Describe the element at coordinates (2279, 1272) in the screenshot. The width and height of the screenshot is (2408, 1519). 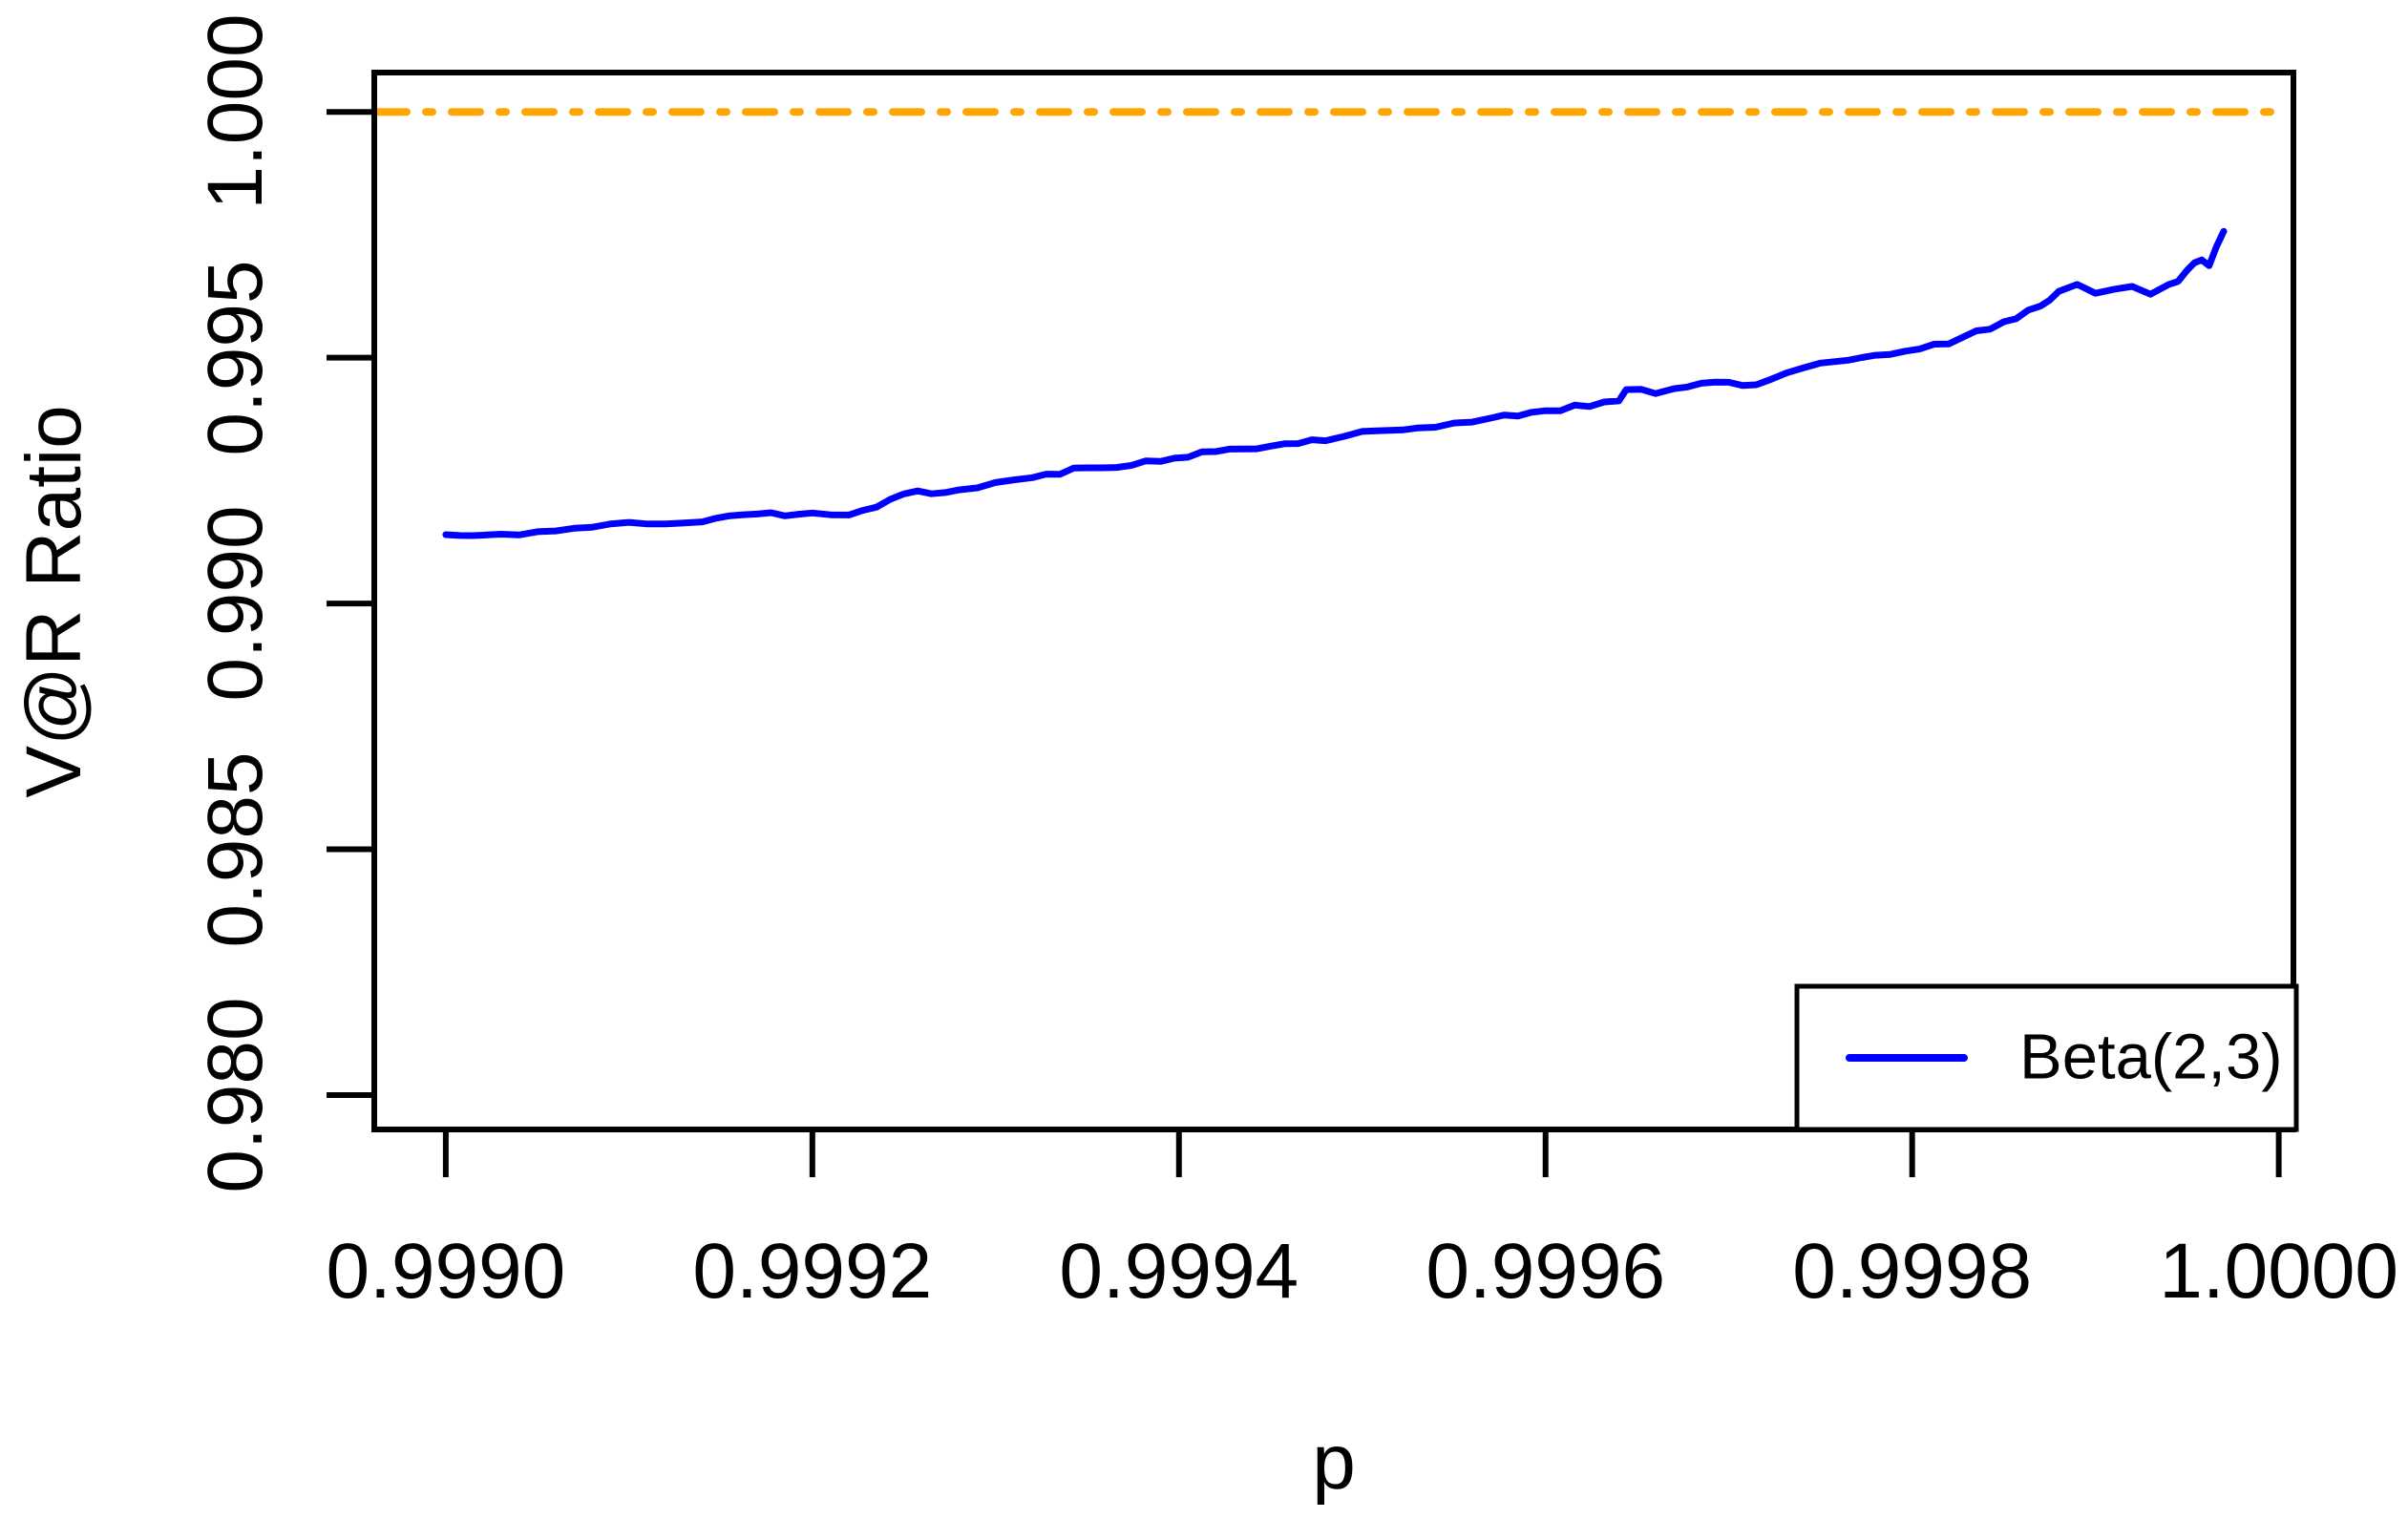
I see `x-tick-label: 1.0000` at that location.